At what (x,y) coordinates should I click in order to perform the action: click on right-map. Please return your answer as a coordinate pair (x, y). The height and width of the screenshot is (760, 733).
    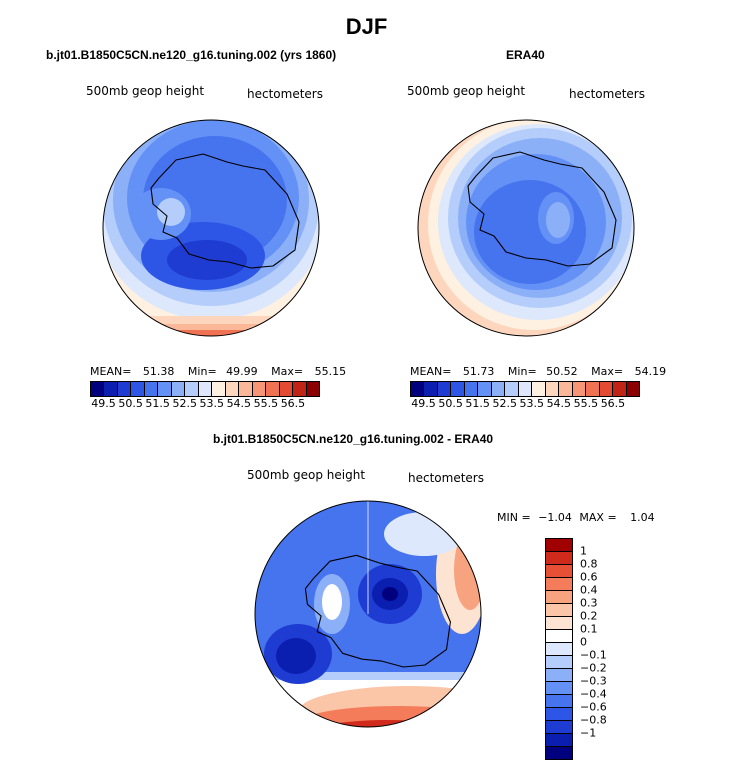
    Looking at the image, I should click on (526, 228).